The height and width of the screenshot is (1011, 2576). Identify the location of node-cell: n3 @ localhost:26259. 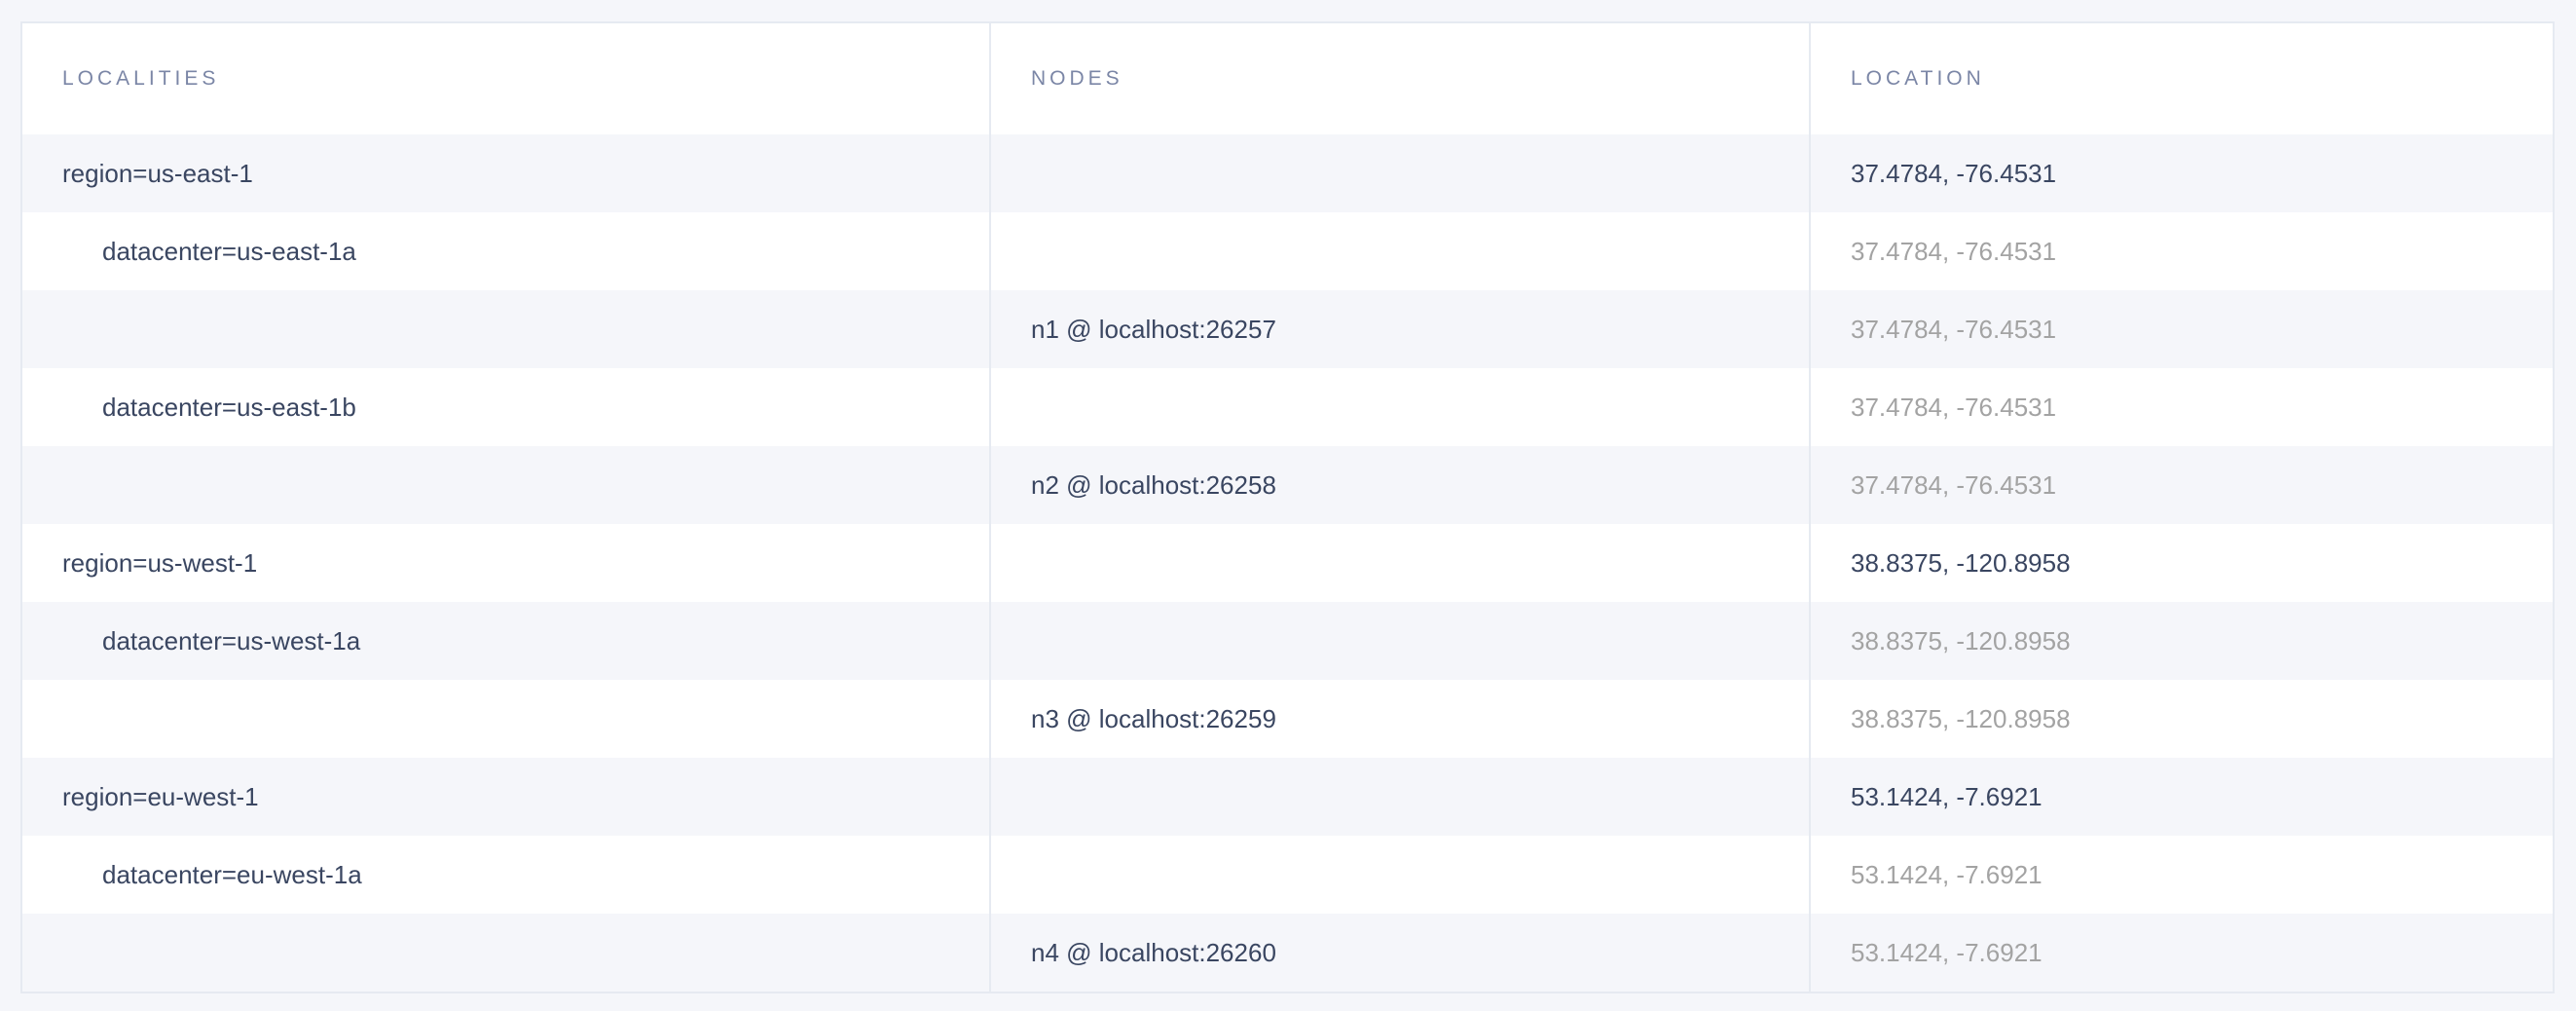
(1401, 719).